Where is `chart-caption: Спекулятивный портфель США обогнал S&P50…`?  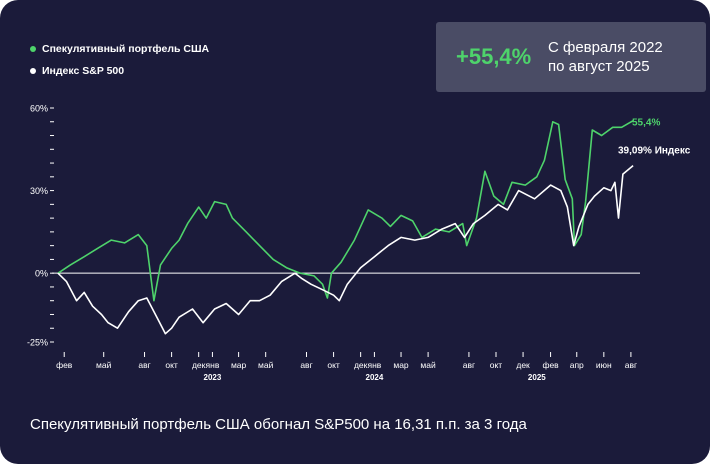
chart-caption: Спекулятивный портфель США обогнал S&P50… is located at coordinates (278, 424).